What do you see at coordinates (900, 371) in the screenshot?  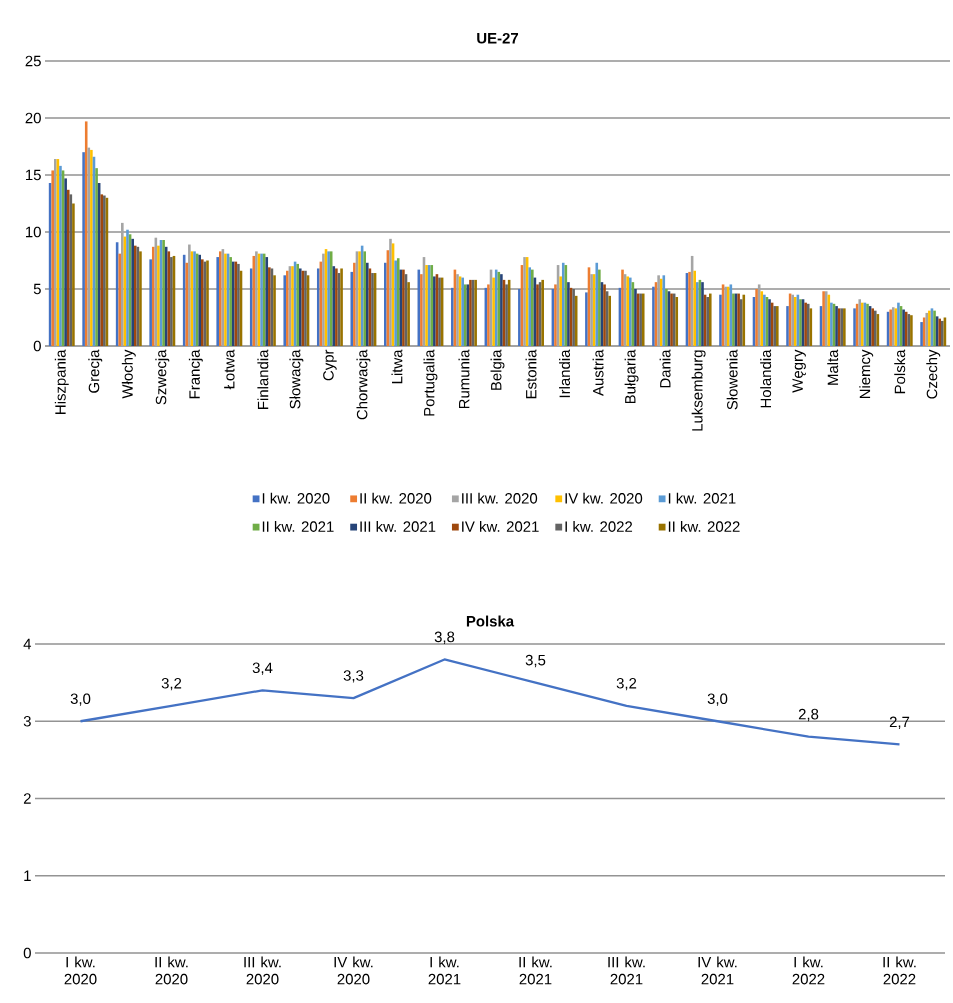 I see `x-tick-label: Polska` at bounding box center [900, 371].